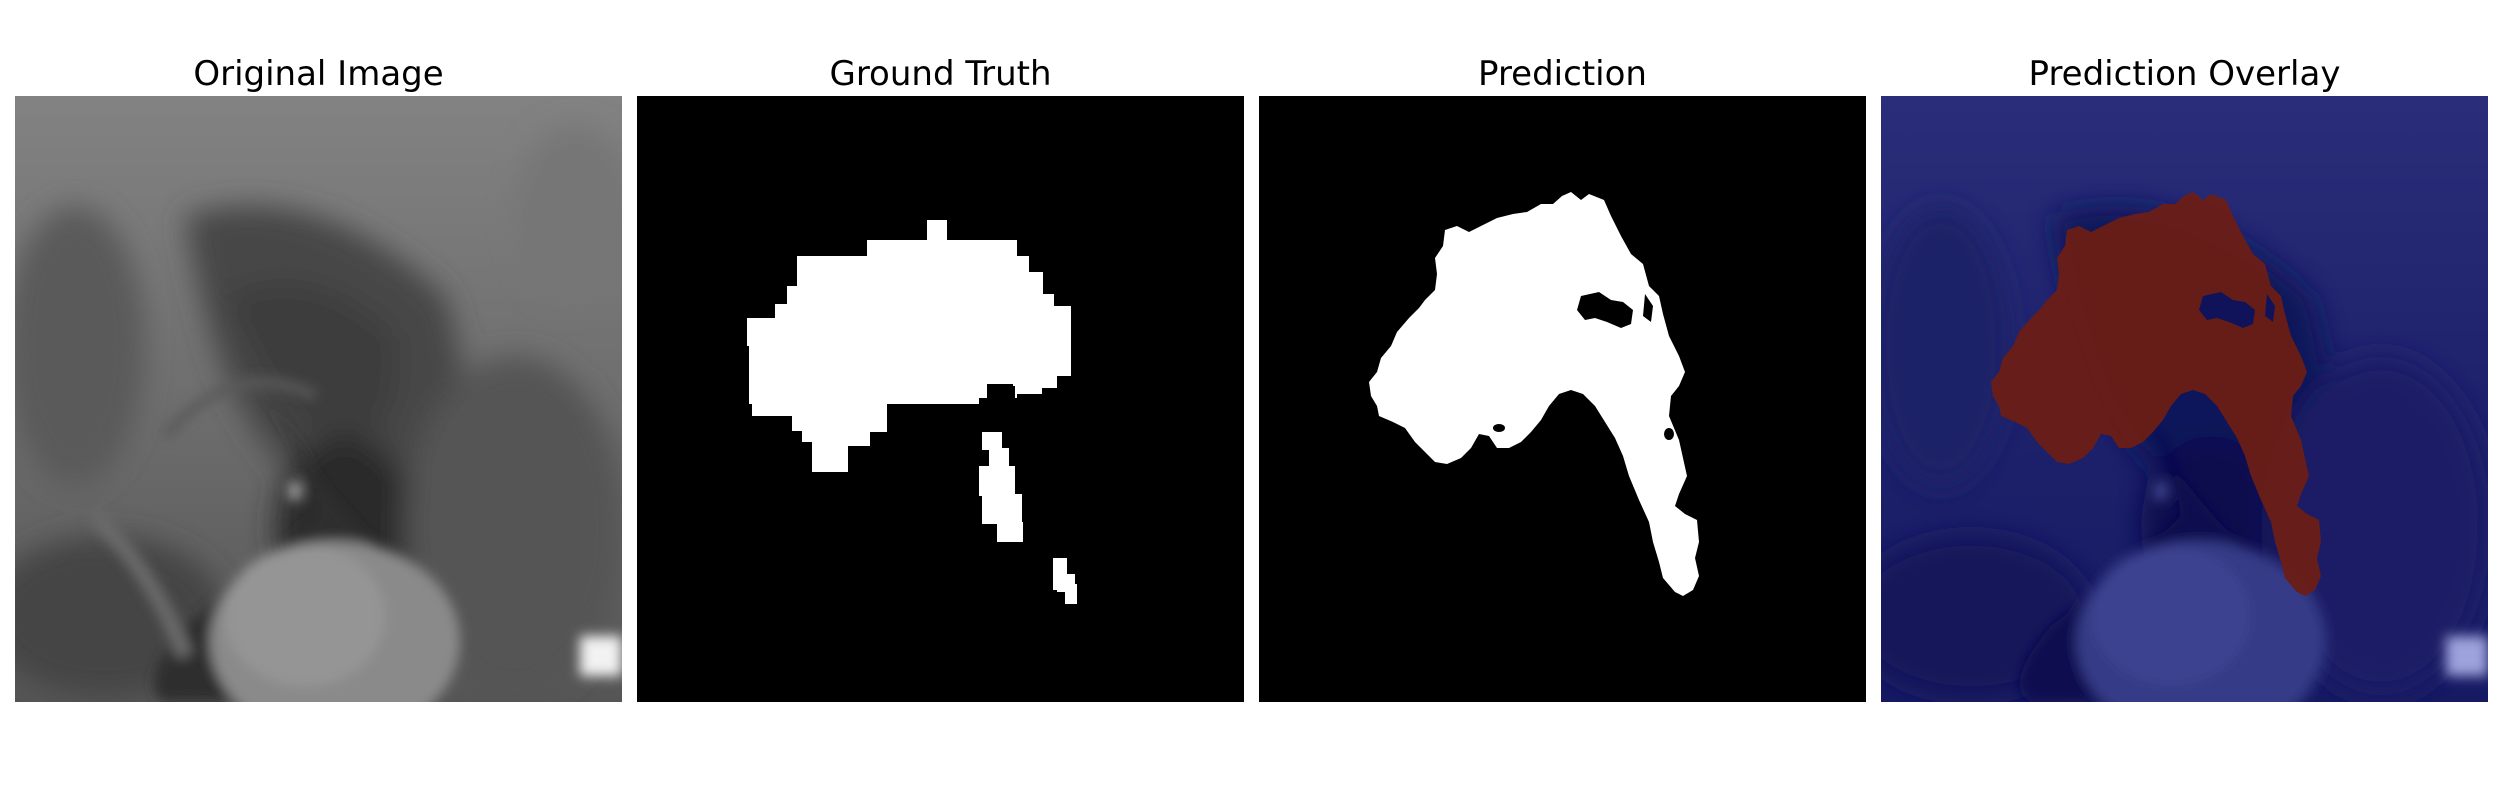 This screenshot has width=2500, height=800. I want to click on panel-title-ground-truth: Ground Truth, so click(940, 74).